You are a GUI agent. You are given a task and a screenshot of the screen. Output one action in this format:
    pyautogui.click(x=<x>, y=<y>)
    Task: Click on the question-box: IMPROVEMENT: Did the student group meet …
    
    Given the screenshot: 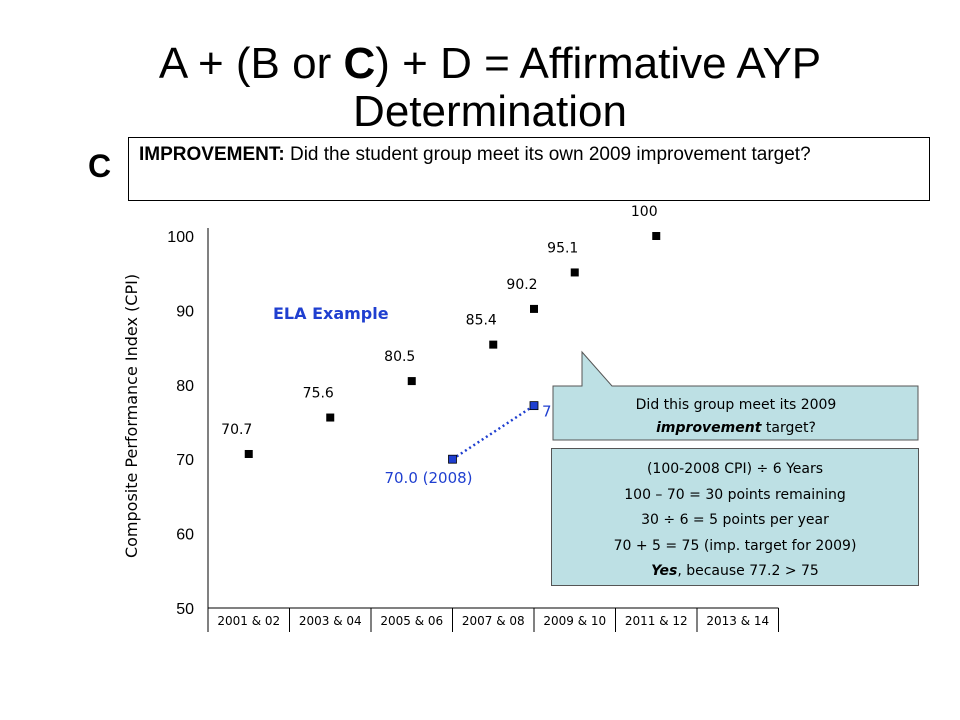 What is the action you would take?
    pyautogui.click(x=529, y=169)
    